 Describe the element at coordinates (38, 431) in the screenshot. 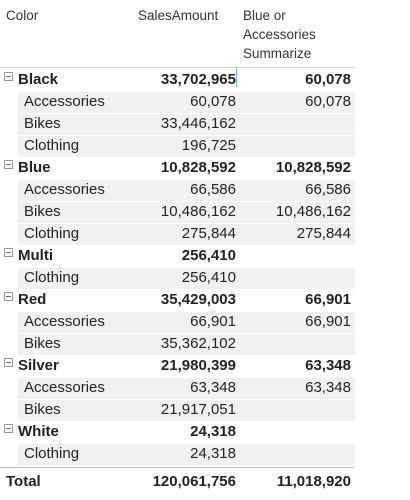

I see `group-label: White` at that location.